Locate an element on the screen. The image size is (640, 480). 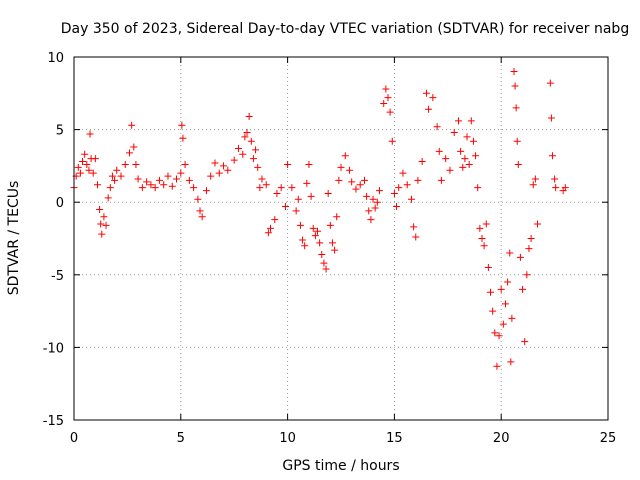
y-tick-label: 10 is located at coordinates (55, 58).